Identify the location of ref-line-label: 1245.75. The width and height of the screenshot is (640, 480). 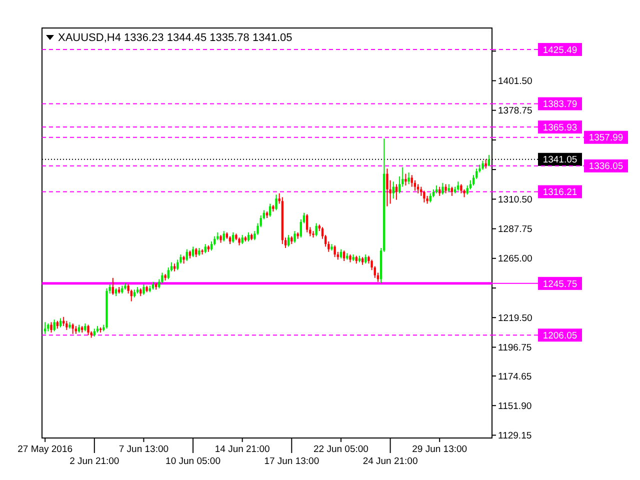
(560, 284).